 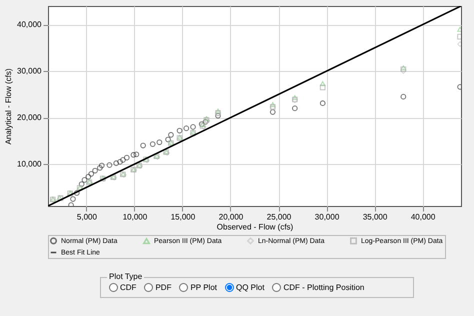 What do you see at coordinates (29, 164) in the screenshot?
I see `y-tick-label: 10,000` at bounding box center [29, 164].